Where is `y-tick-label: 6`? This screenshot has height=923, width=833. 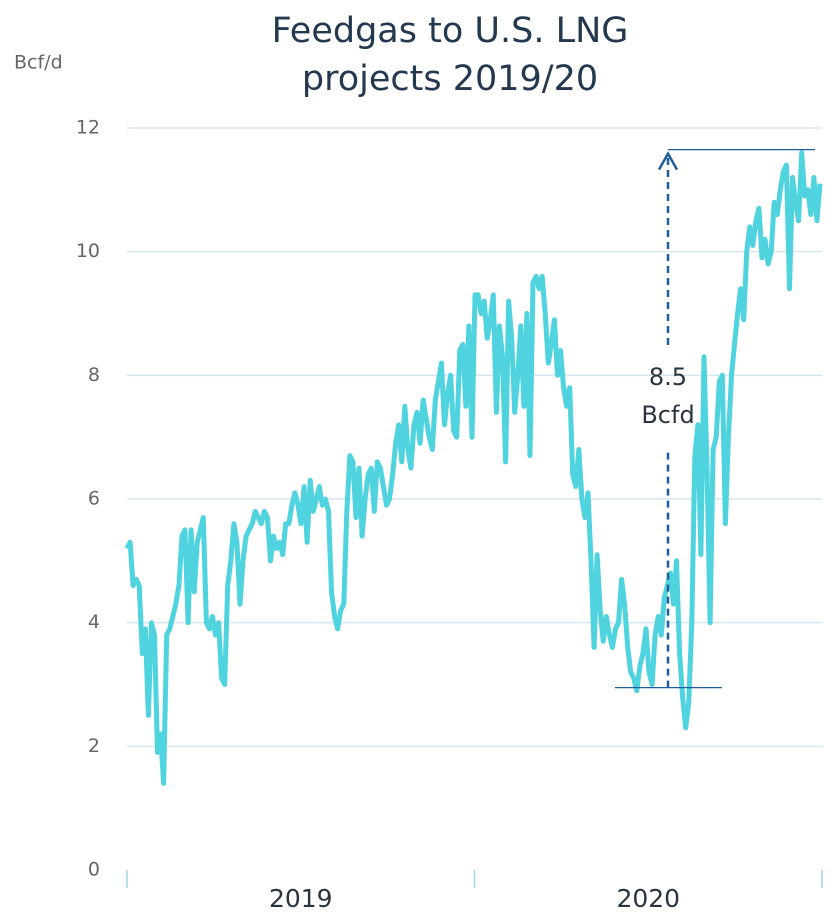
y-tick-label: 6 is located at coordinates (94, 499).